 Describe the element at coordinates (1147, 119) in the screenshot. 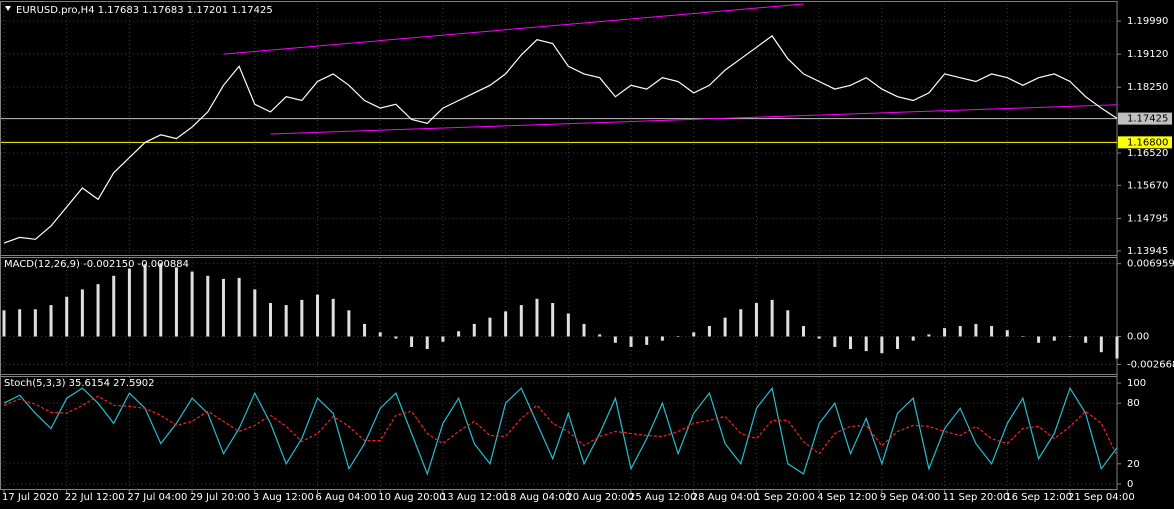

I see `price-tag-label: 1.17425` at that location.